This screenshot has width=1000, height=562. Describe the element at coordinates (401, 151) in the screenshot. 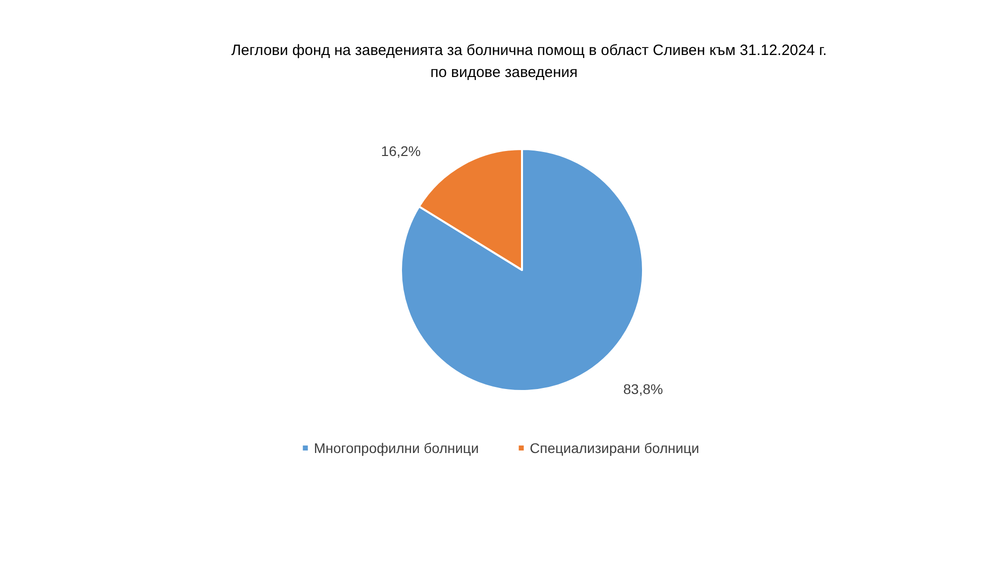

I see `data-label: 16,2%` at that location.